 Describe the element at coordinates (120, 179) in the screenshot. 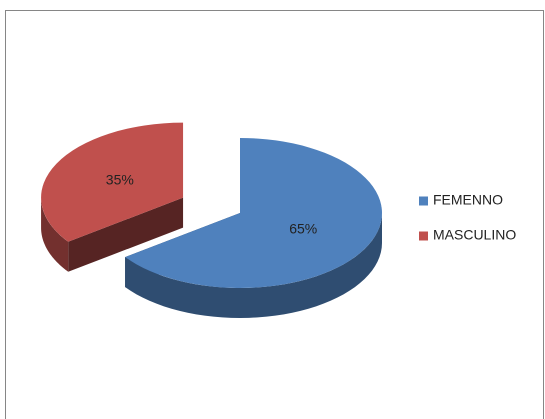

I see `data-label: 35%` at that location.